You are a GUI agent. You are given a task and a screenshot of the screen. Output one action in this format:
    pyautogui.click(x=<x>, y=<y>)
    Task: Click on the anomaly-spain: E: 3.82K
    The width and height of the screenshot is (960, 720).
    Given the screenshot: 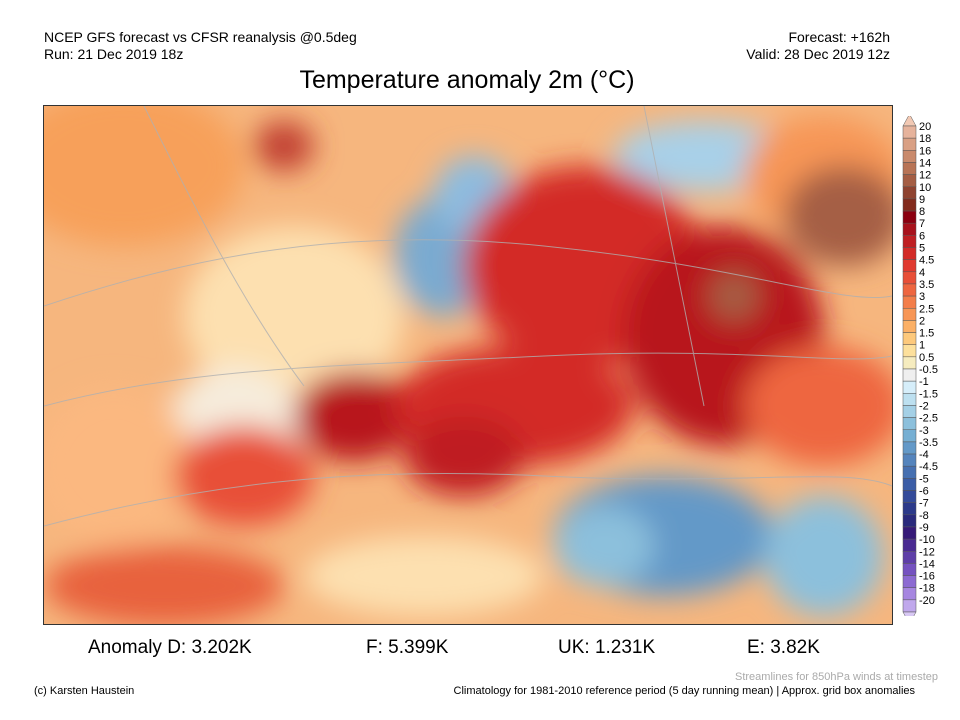 What is the action you would take?
    pyautogui.click(x=783, y=647)
    